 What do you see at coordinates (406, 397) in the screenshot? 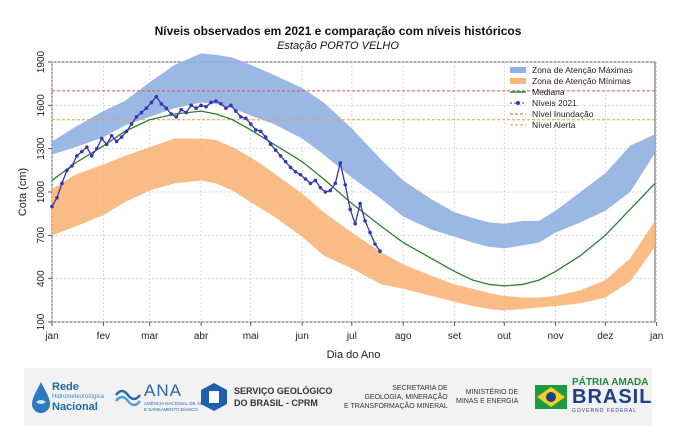
I see `sec-line-2: GEOLOGIA, MINERAÇÃO` at bounding box center [406, 397].